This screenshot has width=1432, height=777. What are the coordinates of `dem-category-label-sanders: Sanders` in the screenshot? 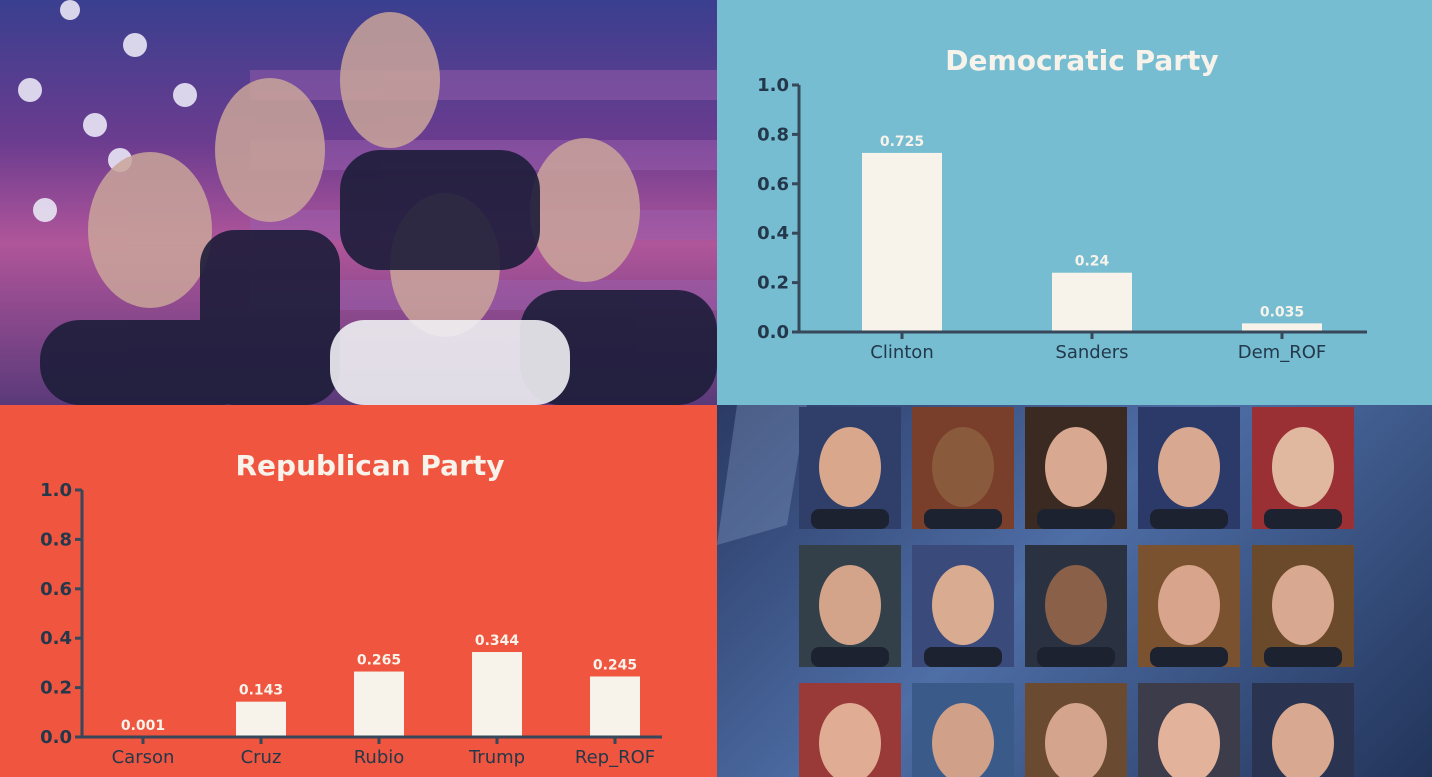 It's located at (1091, 352).